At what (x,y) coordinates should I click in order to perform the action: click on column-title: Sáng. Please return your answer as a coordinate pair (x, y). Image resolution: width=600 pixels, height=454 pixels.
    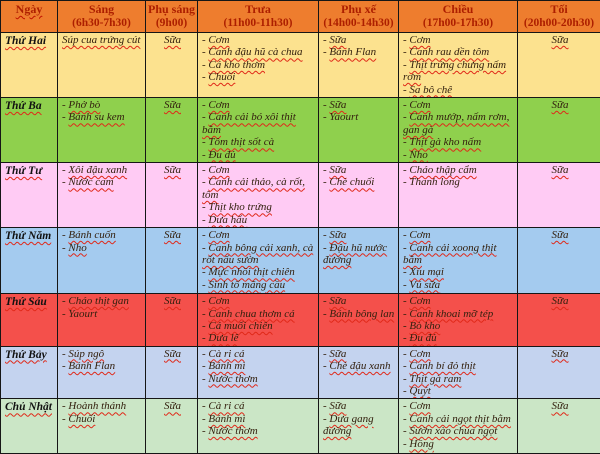
    Looking at the image, I should click on (101, 10).